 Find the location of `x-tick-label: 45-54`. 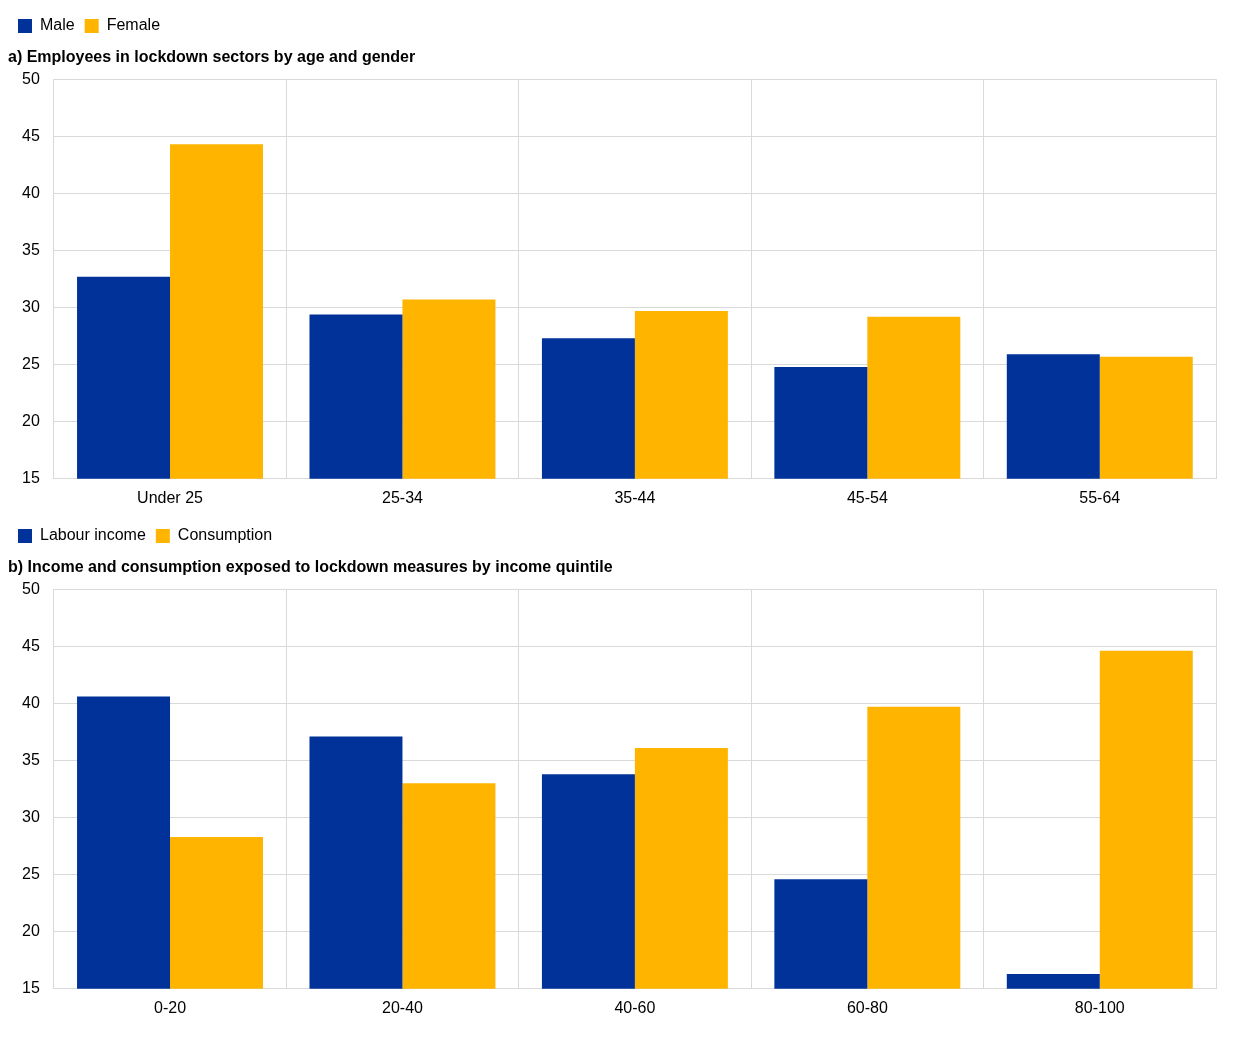

x-tick-label: 45-54 is located at coordinates (867, 497).